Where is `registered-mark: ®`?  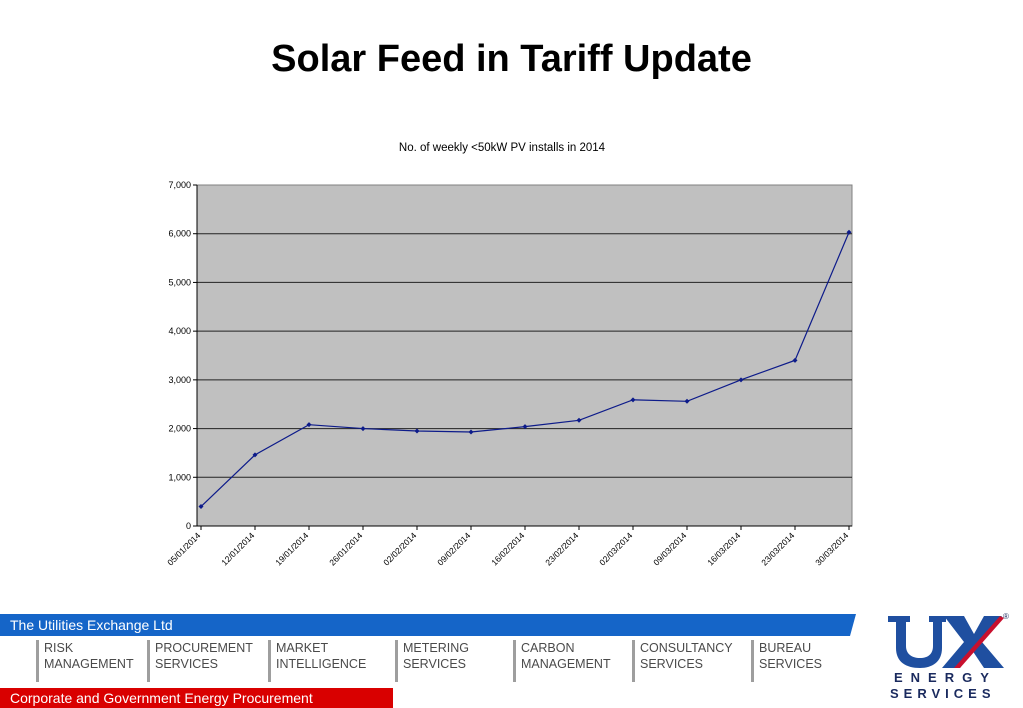
registered-mark: ® is located at coordinates (1006, 616).